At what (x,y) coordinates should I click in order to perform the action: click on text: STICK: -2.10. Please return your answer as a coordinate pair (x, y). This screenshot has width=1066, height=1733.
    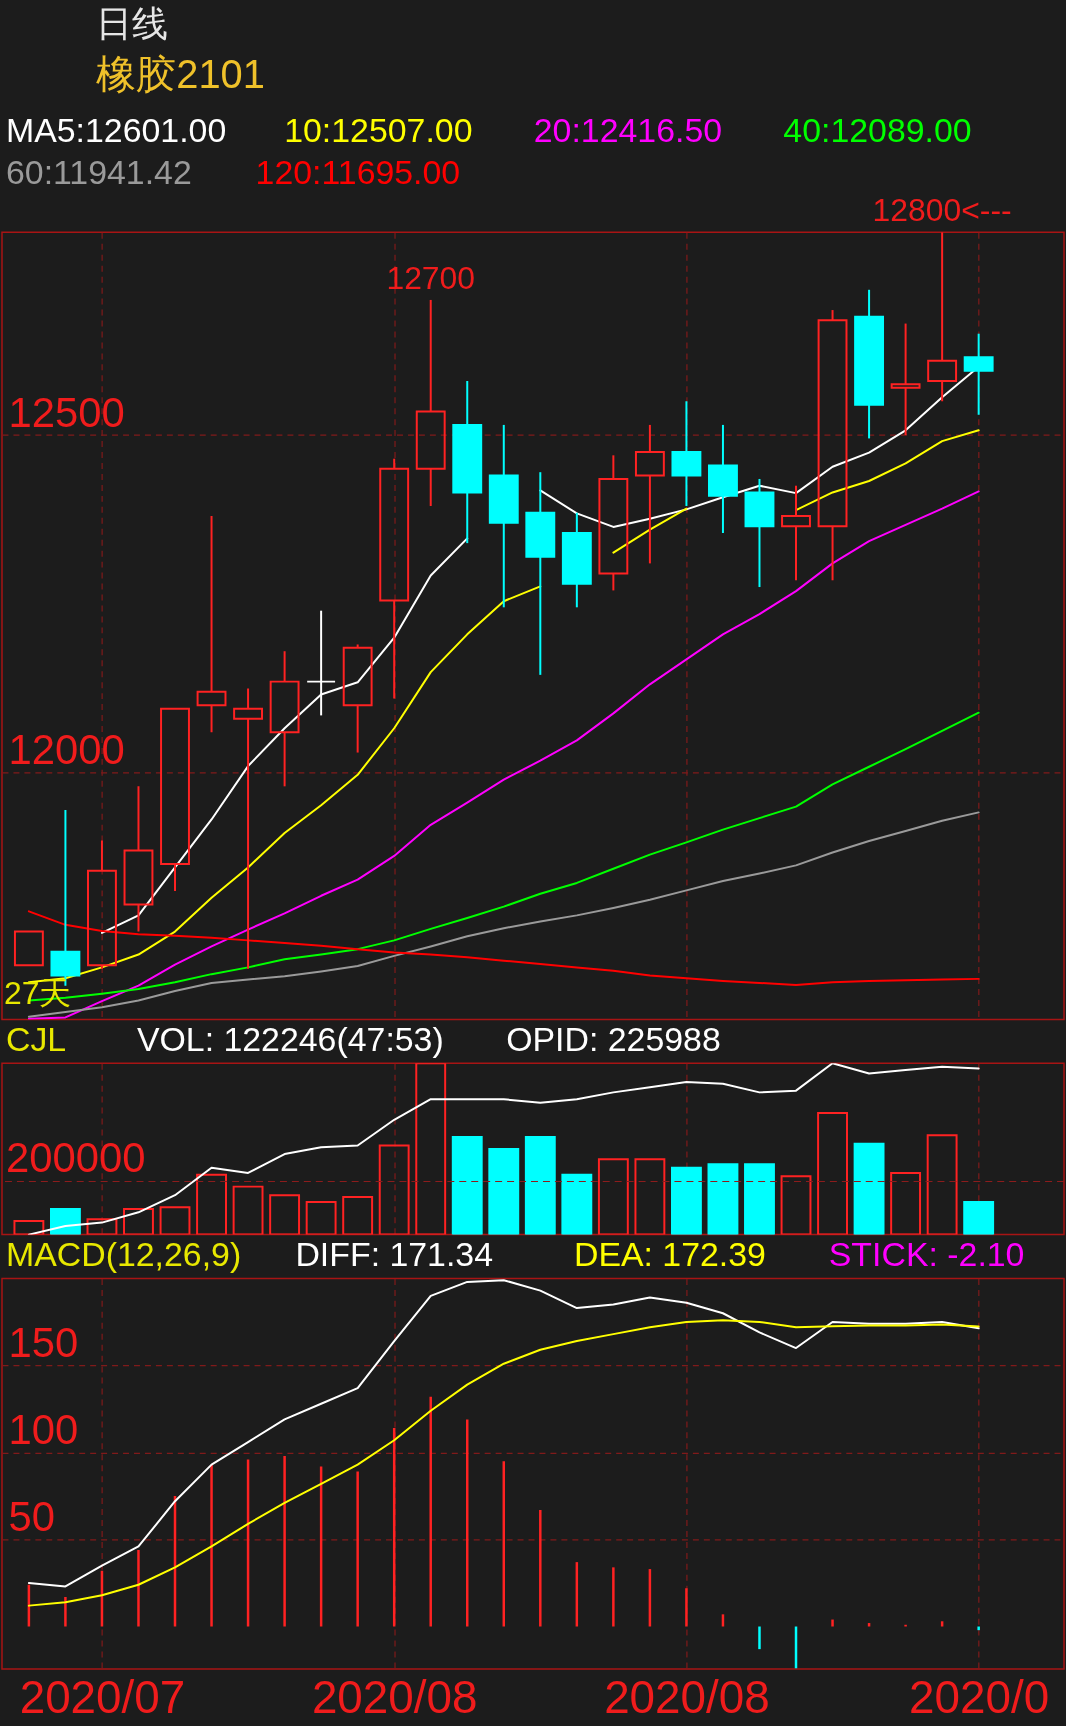
    Looking at the image, I should click on (926, 1254).